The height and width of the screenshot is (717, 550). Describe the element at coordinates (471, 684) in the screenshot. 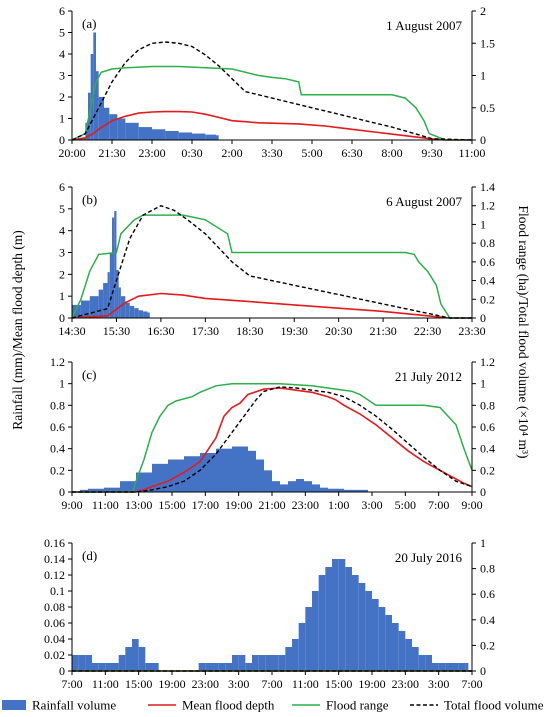

I see `x-tick-label: 7:00` at that location.